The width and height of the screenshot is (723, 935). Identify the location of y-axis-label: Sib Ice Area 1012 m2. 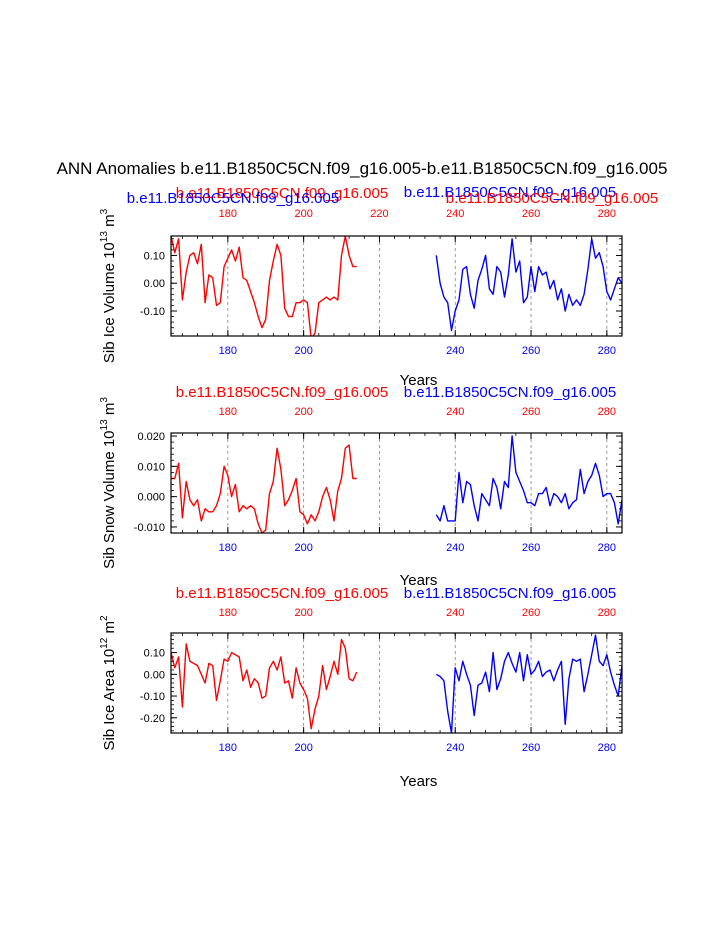
(108, 683).